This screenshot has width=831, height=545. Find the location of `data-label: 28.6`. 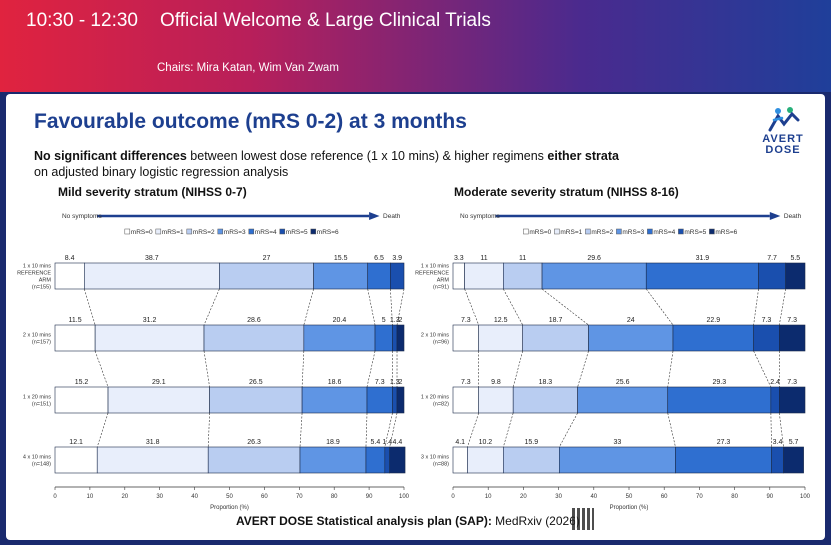

data-label: 28.6 is located at coordinates (254, 320).